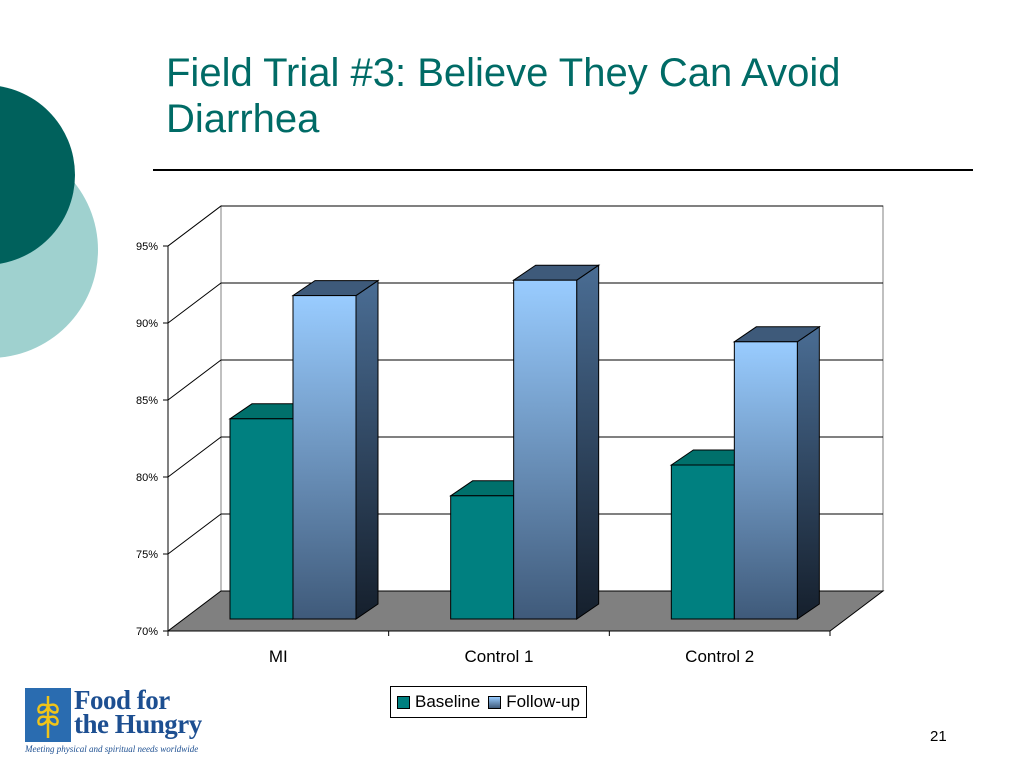 This screenshot has height=768, width=1024. Describe the element at coordinates (495, 702) in the screenshot. I see `legend-swatch-followup` at that location.